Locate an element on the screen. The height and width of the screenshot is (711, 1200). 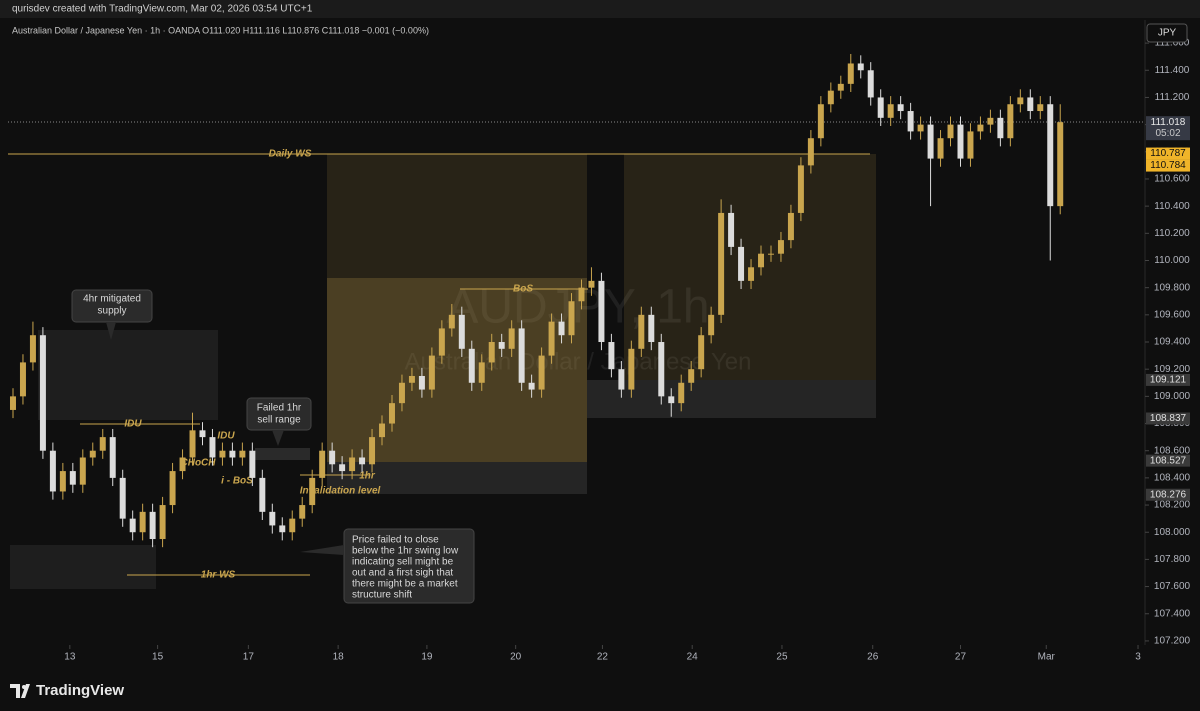
x-tick-label: 20 is located at coordinates (516, 657).